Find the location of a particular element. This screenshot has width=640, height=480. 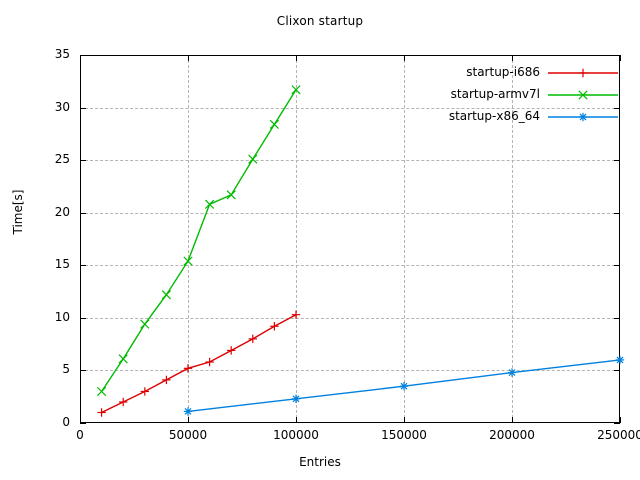

y-axis-tick-label: 5 is located at coordinates (66, 369).